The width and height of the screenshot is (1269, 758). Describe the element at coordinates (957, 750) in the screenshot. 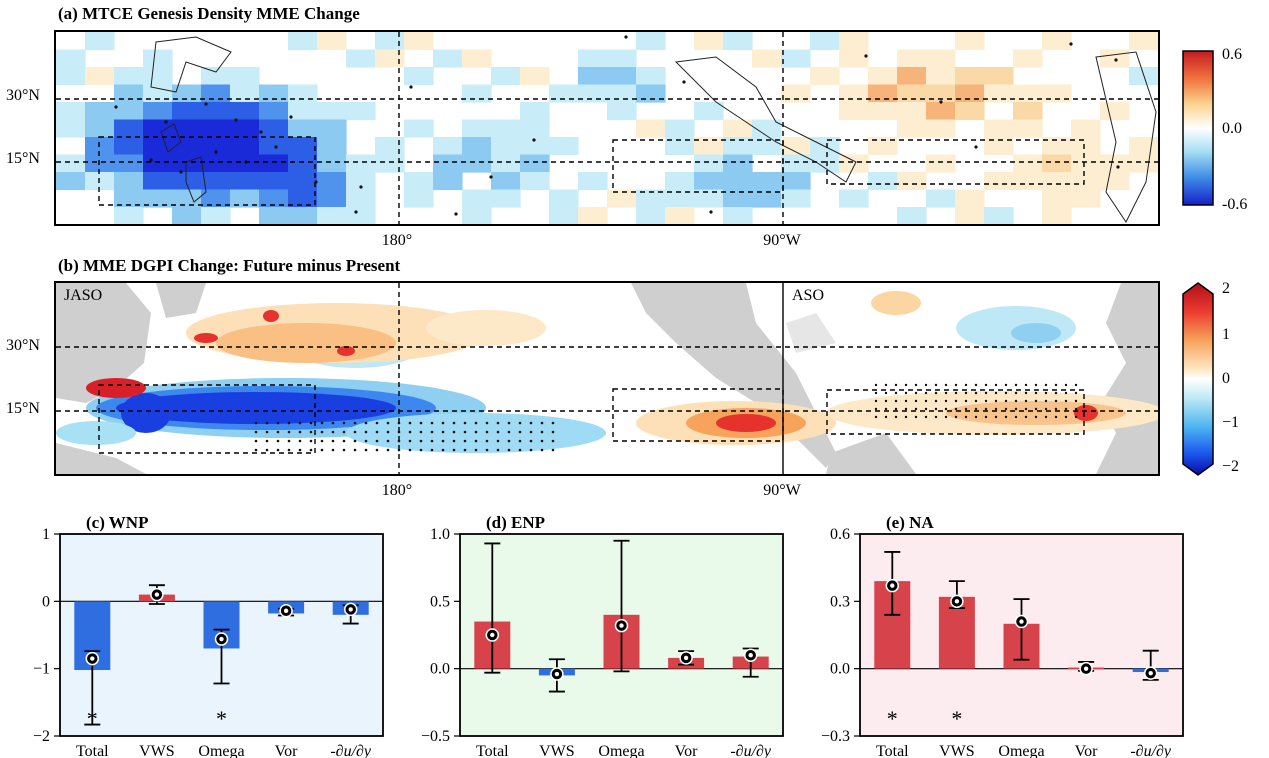

I see `na-xtick-label-1: VWS` at that location.